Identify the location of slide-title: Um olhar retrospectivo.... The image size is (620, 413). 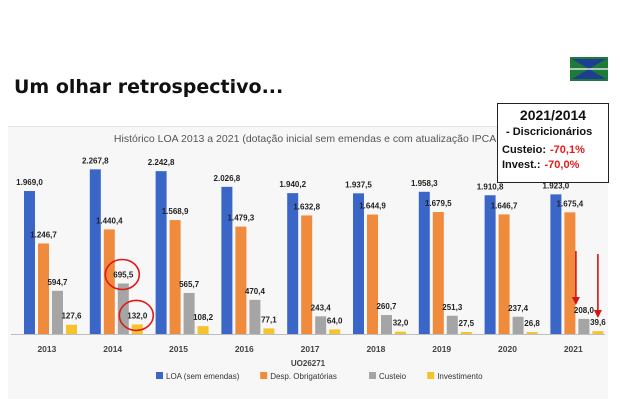
(149, 87).